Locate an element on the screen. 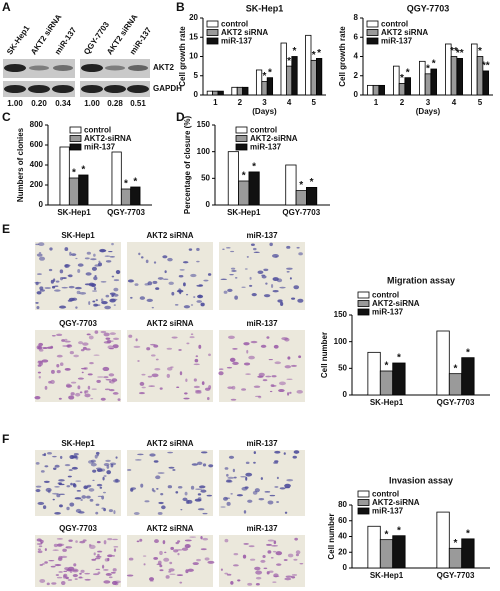 The width and height of the screenshot is (500, 591). lane-label: miR-137 is located at coordinates (66, 40).